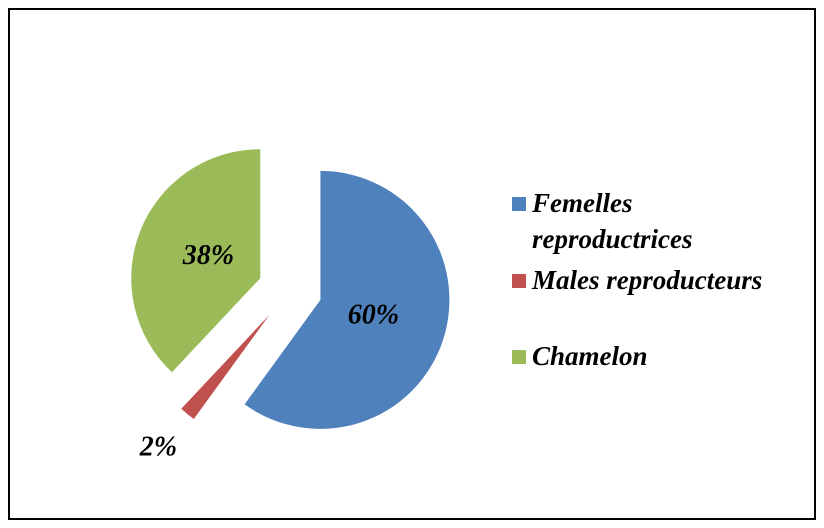  What do you see at coordinates (647, 280) in the screenshot?
I see `legend-label: Males reproducteurs` at bounding box center [647, 280].